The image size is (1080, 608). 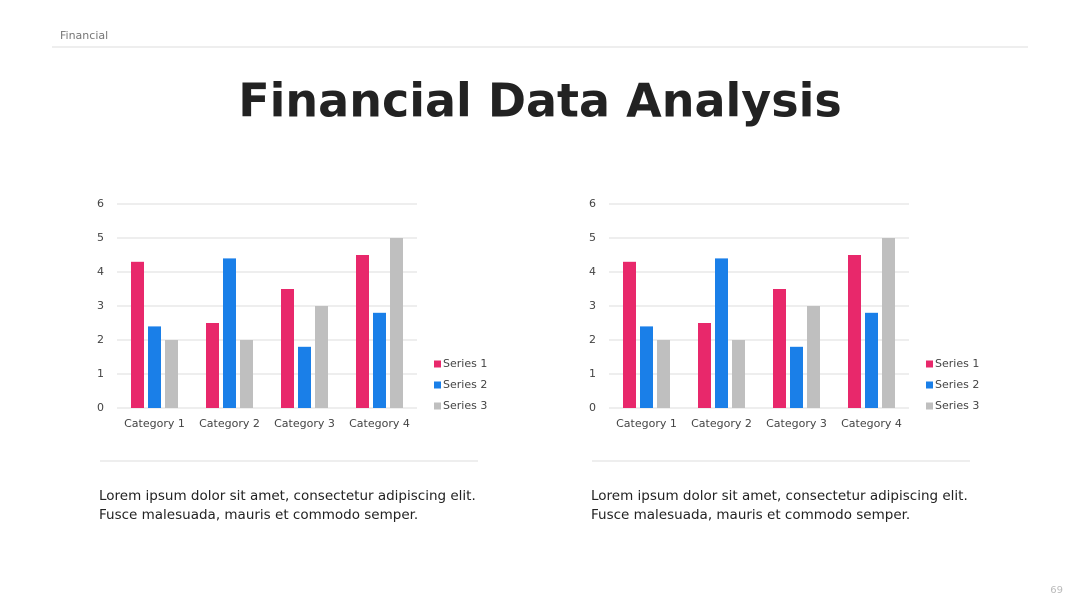 What do you see at coordinates (1056, 590) in the screenshot?
I see `page-number: 69` at bounding box center [1056, 590].